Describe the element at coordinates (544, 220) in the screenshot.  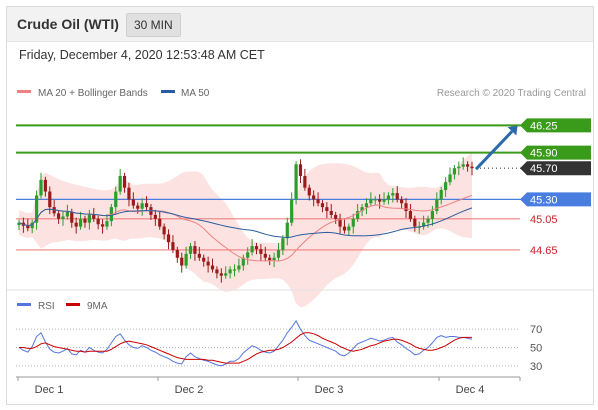
I see `level-label-45-05: 45.05` at that location.